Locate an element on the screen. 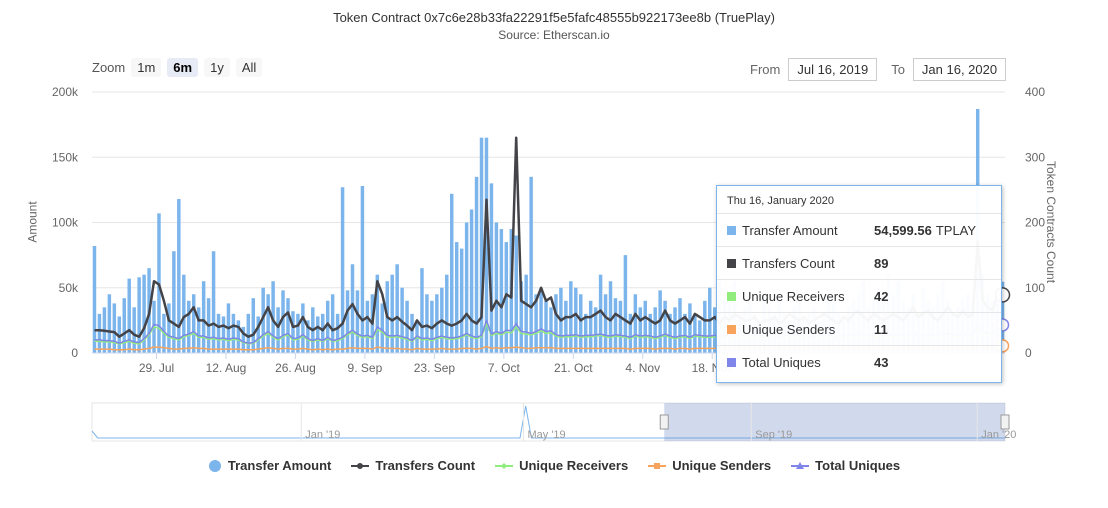  legend-item-unique-senders: Unique Senders is located at coordinates (709, 465).